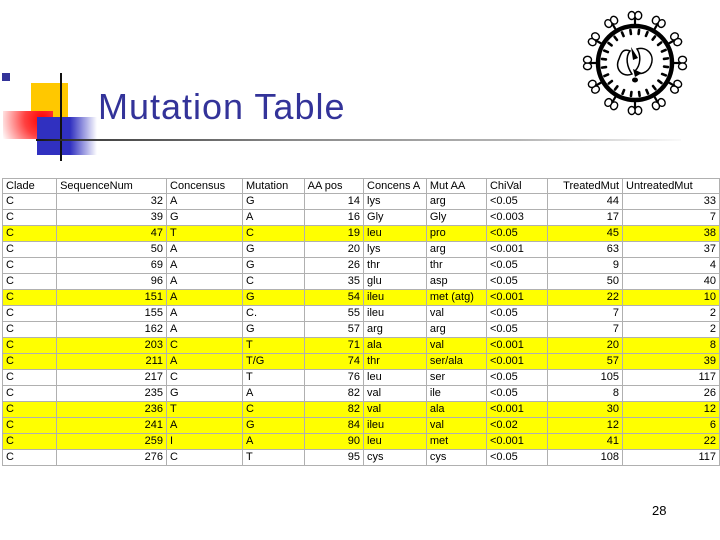 The width and height of the screenshot is (720, 540). What do you see at coordinates (585, 186) in the screenshot?
I see `column-header: TreatedMut` at bounding box center [585, 186].